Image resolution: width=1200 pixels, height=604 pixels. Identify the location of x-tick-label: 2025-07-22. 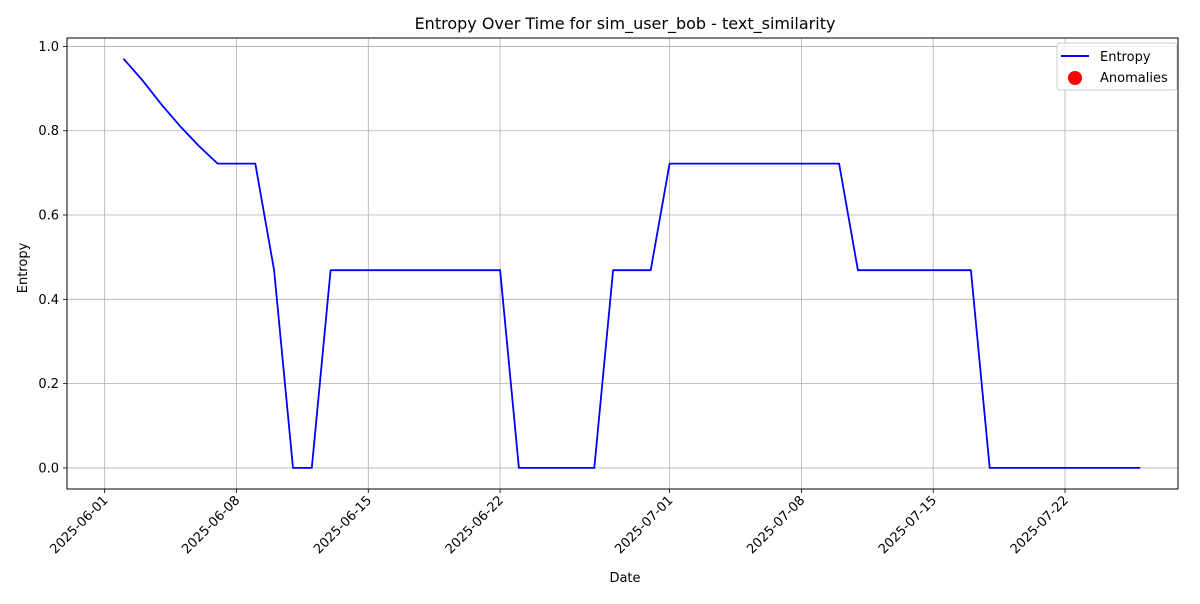
(1040, 525).